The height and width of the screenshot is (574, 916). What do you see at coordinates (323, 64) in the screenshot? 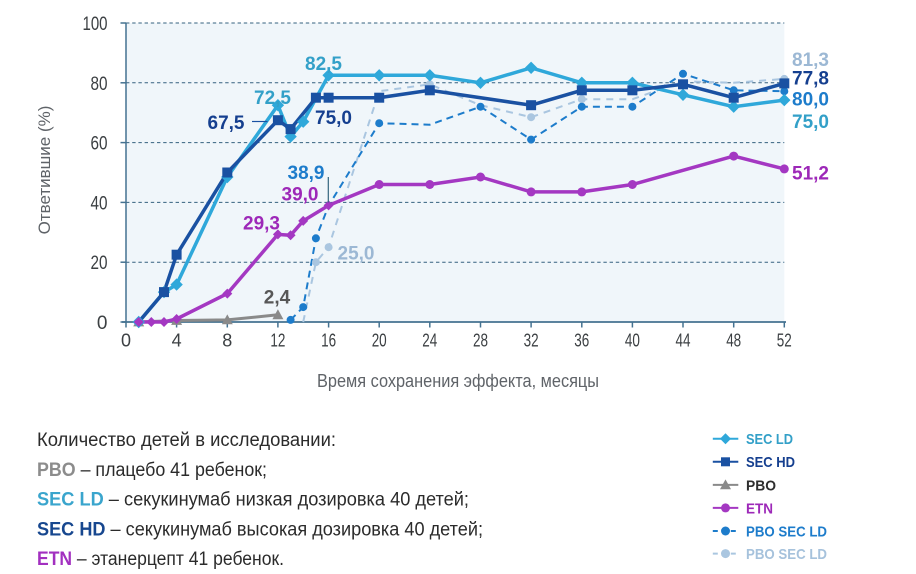
I see `svg-text: 82,5` at bounding box center [323, 64].